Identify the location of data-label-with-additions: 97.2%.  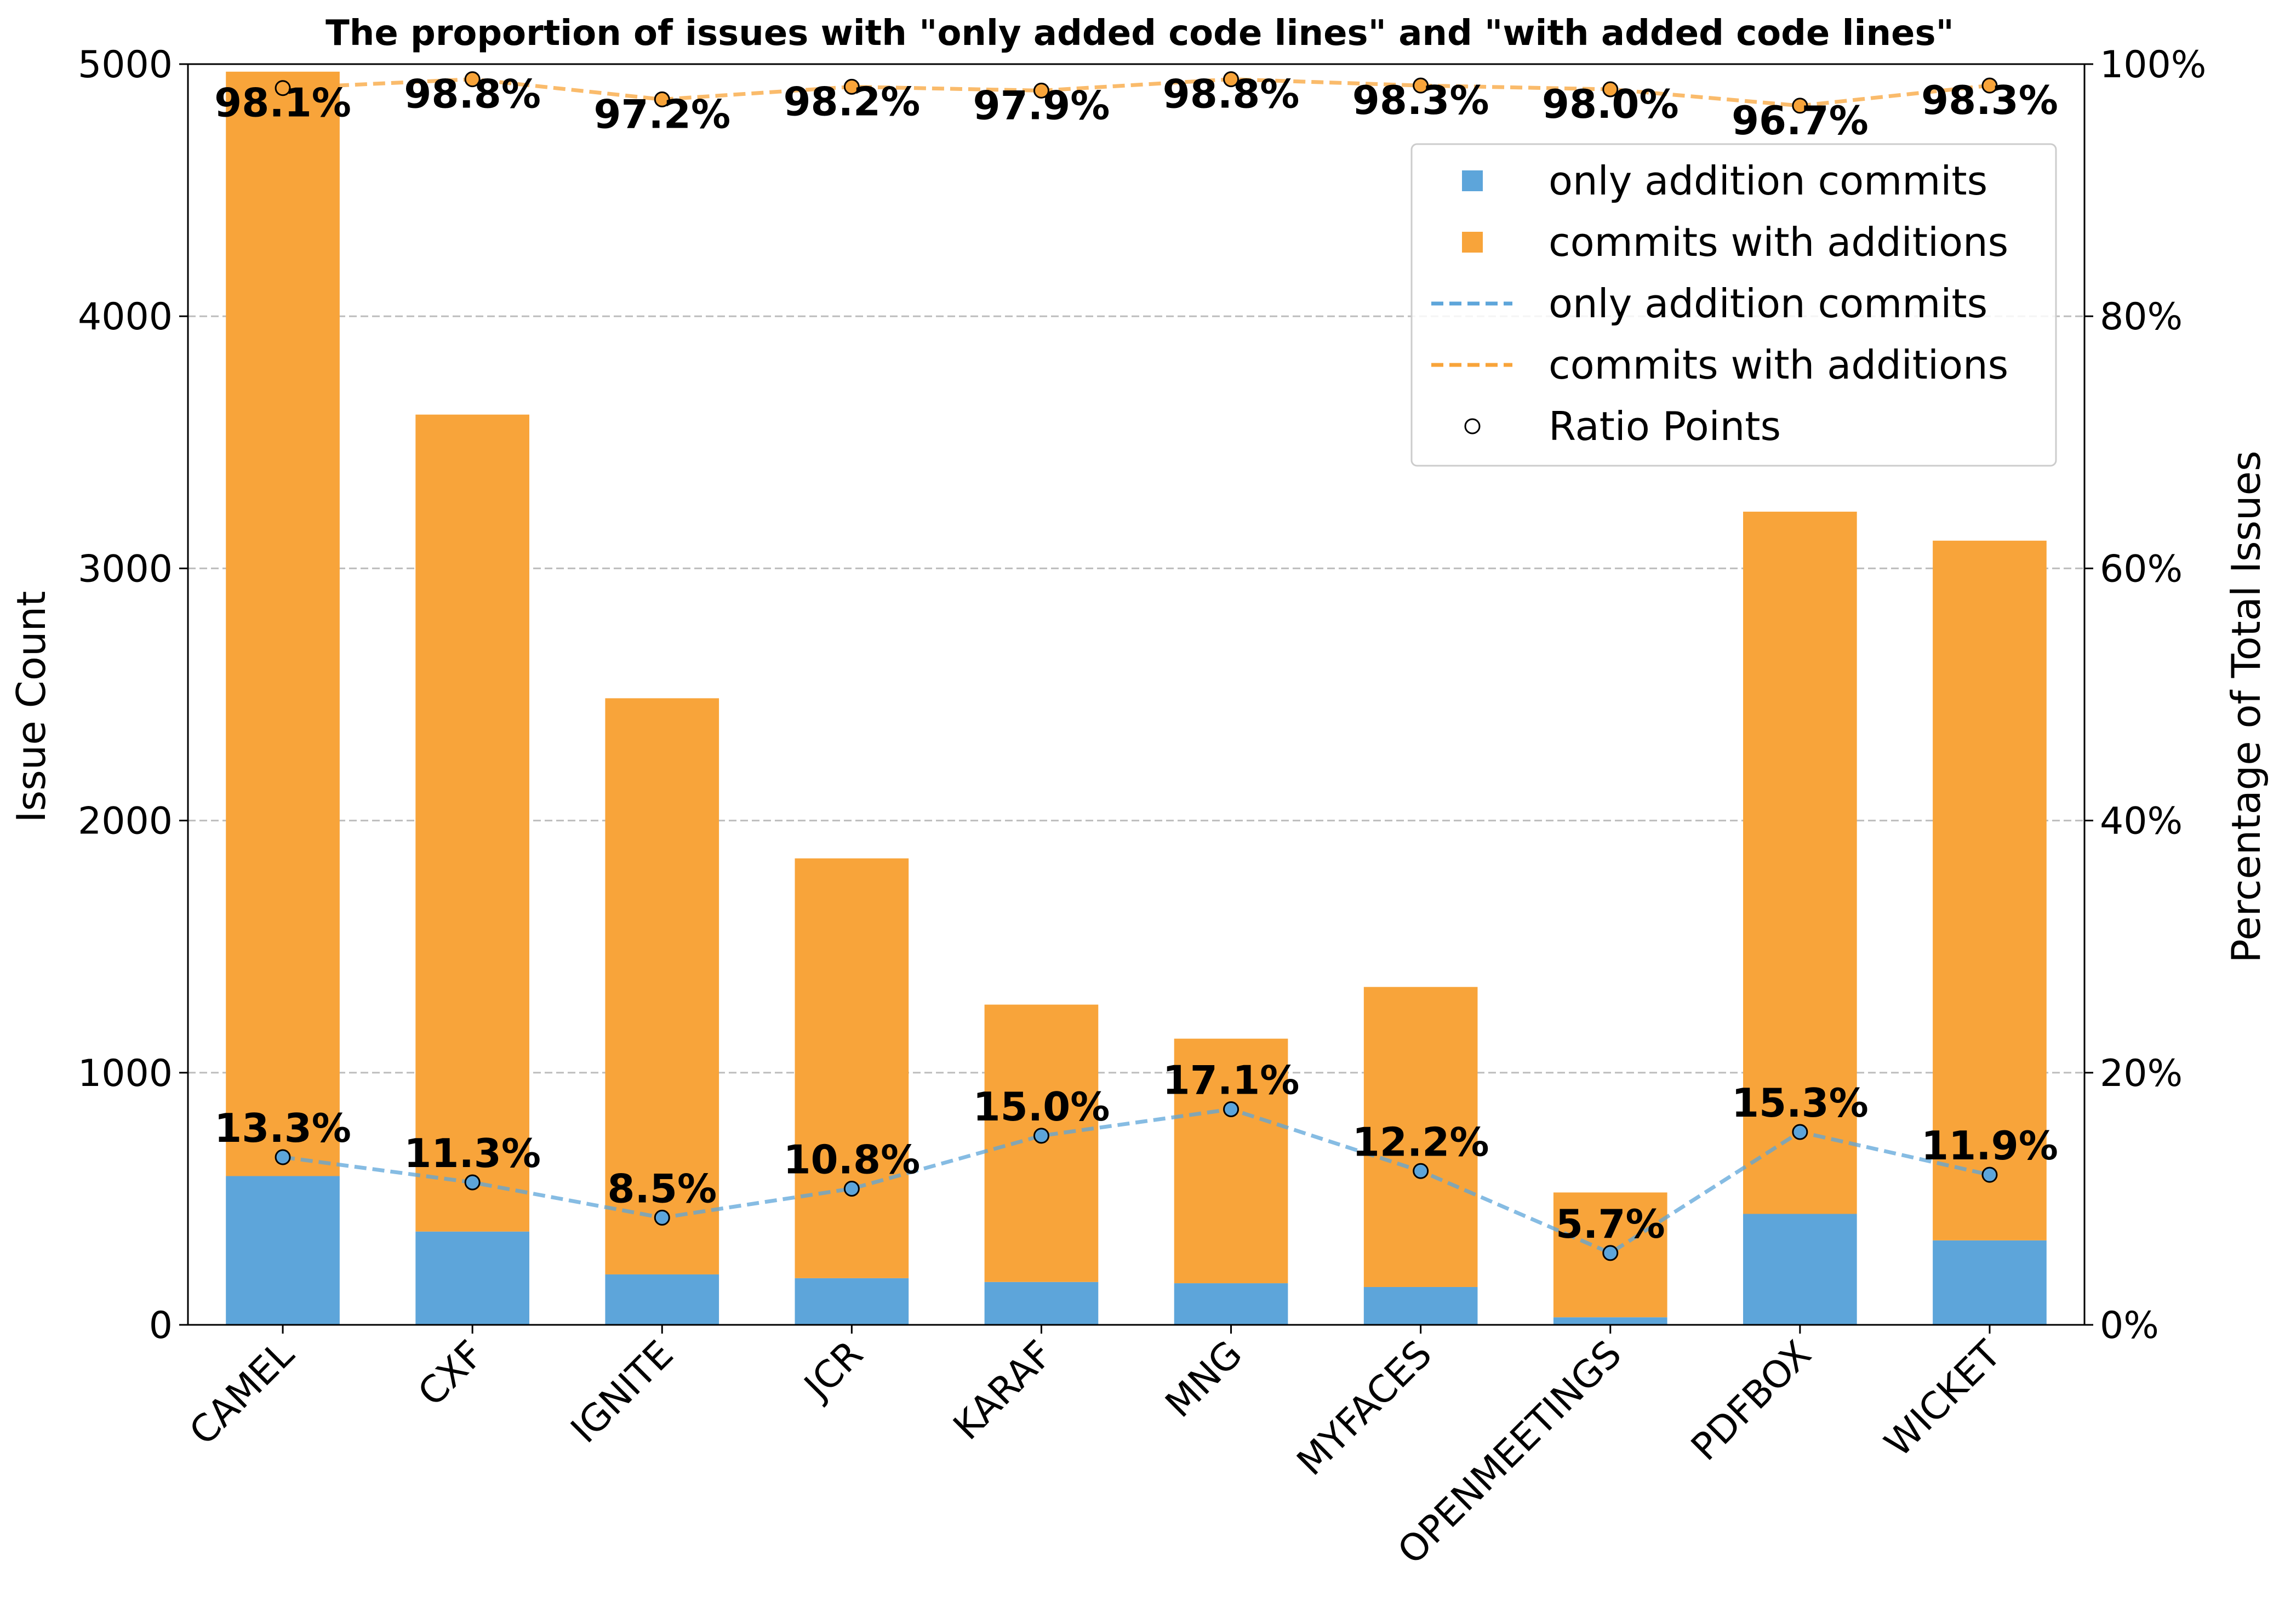
(661, 114).